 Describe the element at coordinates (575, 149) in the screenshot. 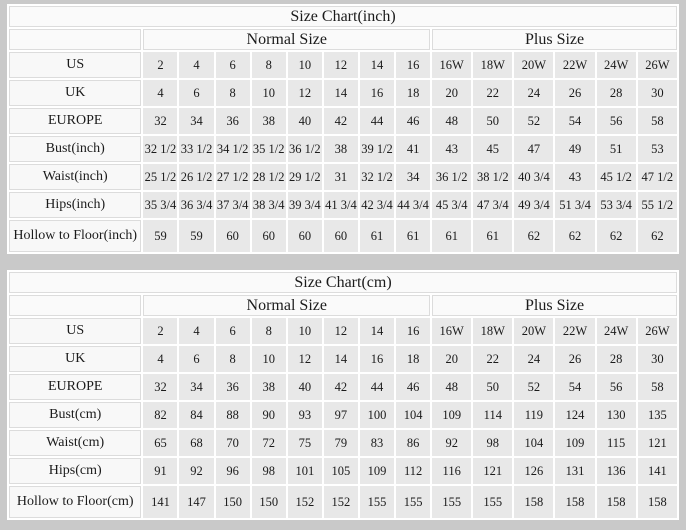

I see `size-cell: 49` at that location.